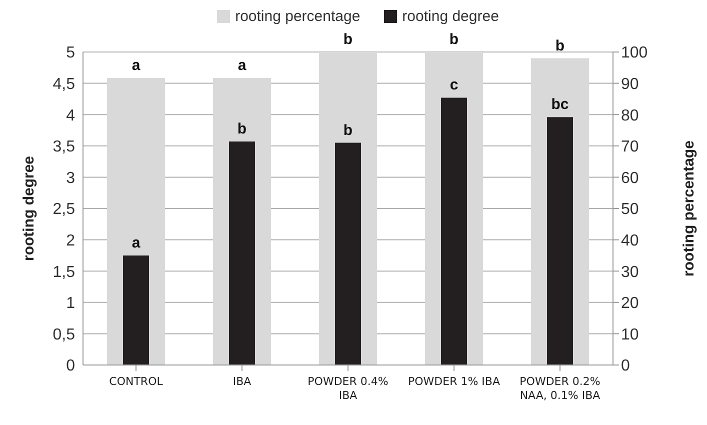 This screenshot has width=707, height=425. I want to click on y-tick-label: 4, so click(71, 115).